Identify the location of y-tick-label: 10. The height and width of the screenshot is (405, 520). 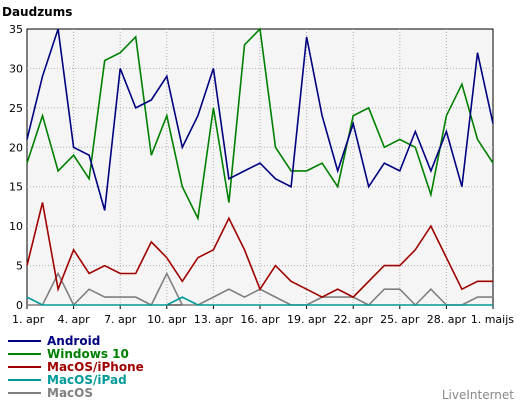
(16, 226).